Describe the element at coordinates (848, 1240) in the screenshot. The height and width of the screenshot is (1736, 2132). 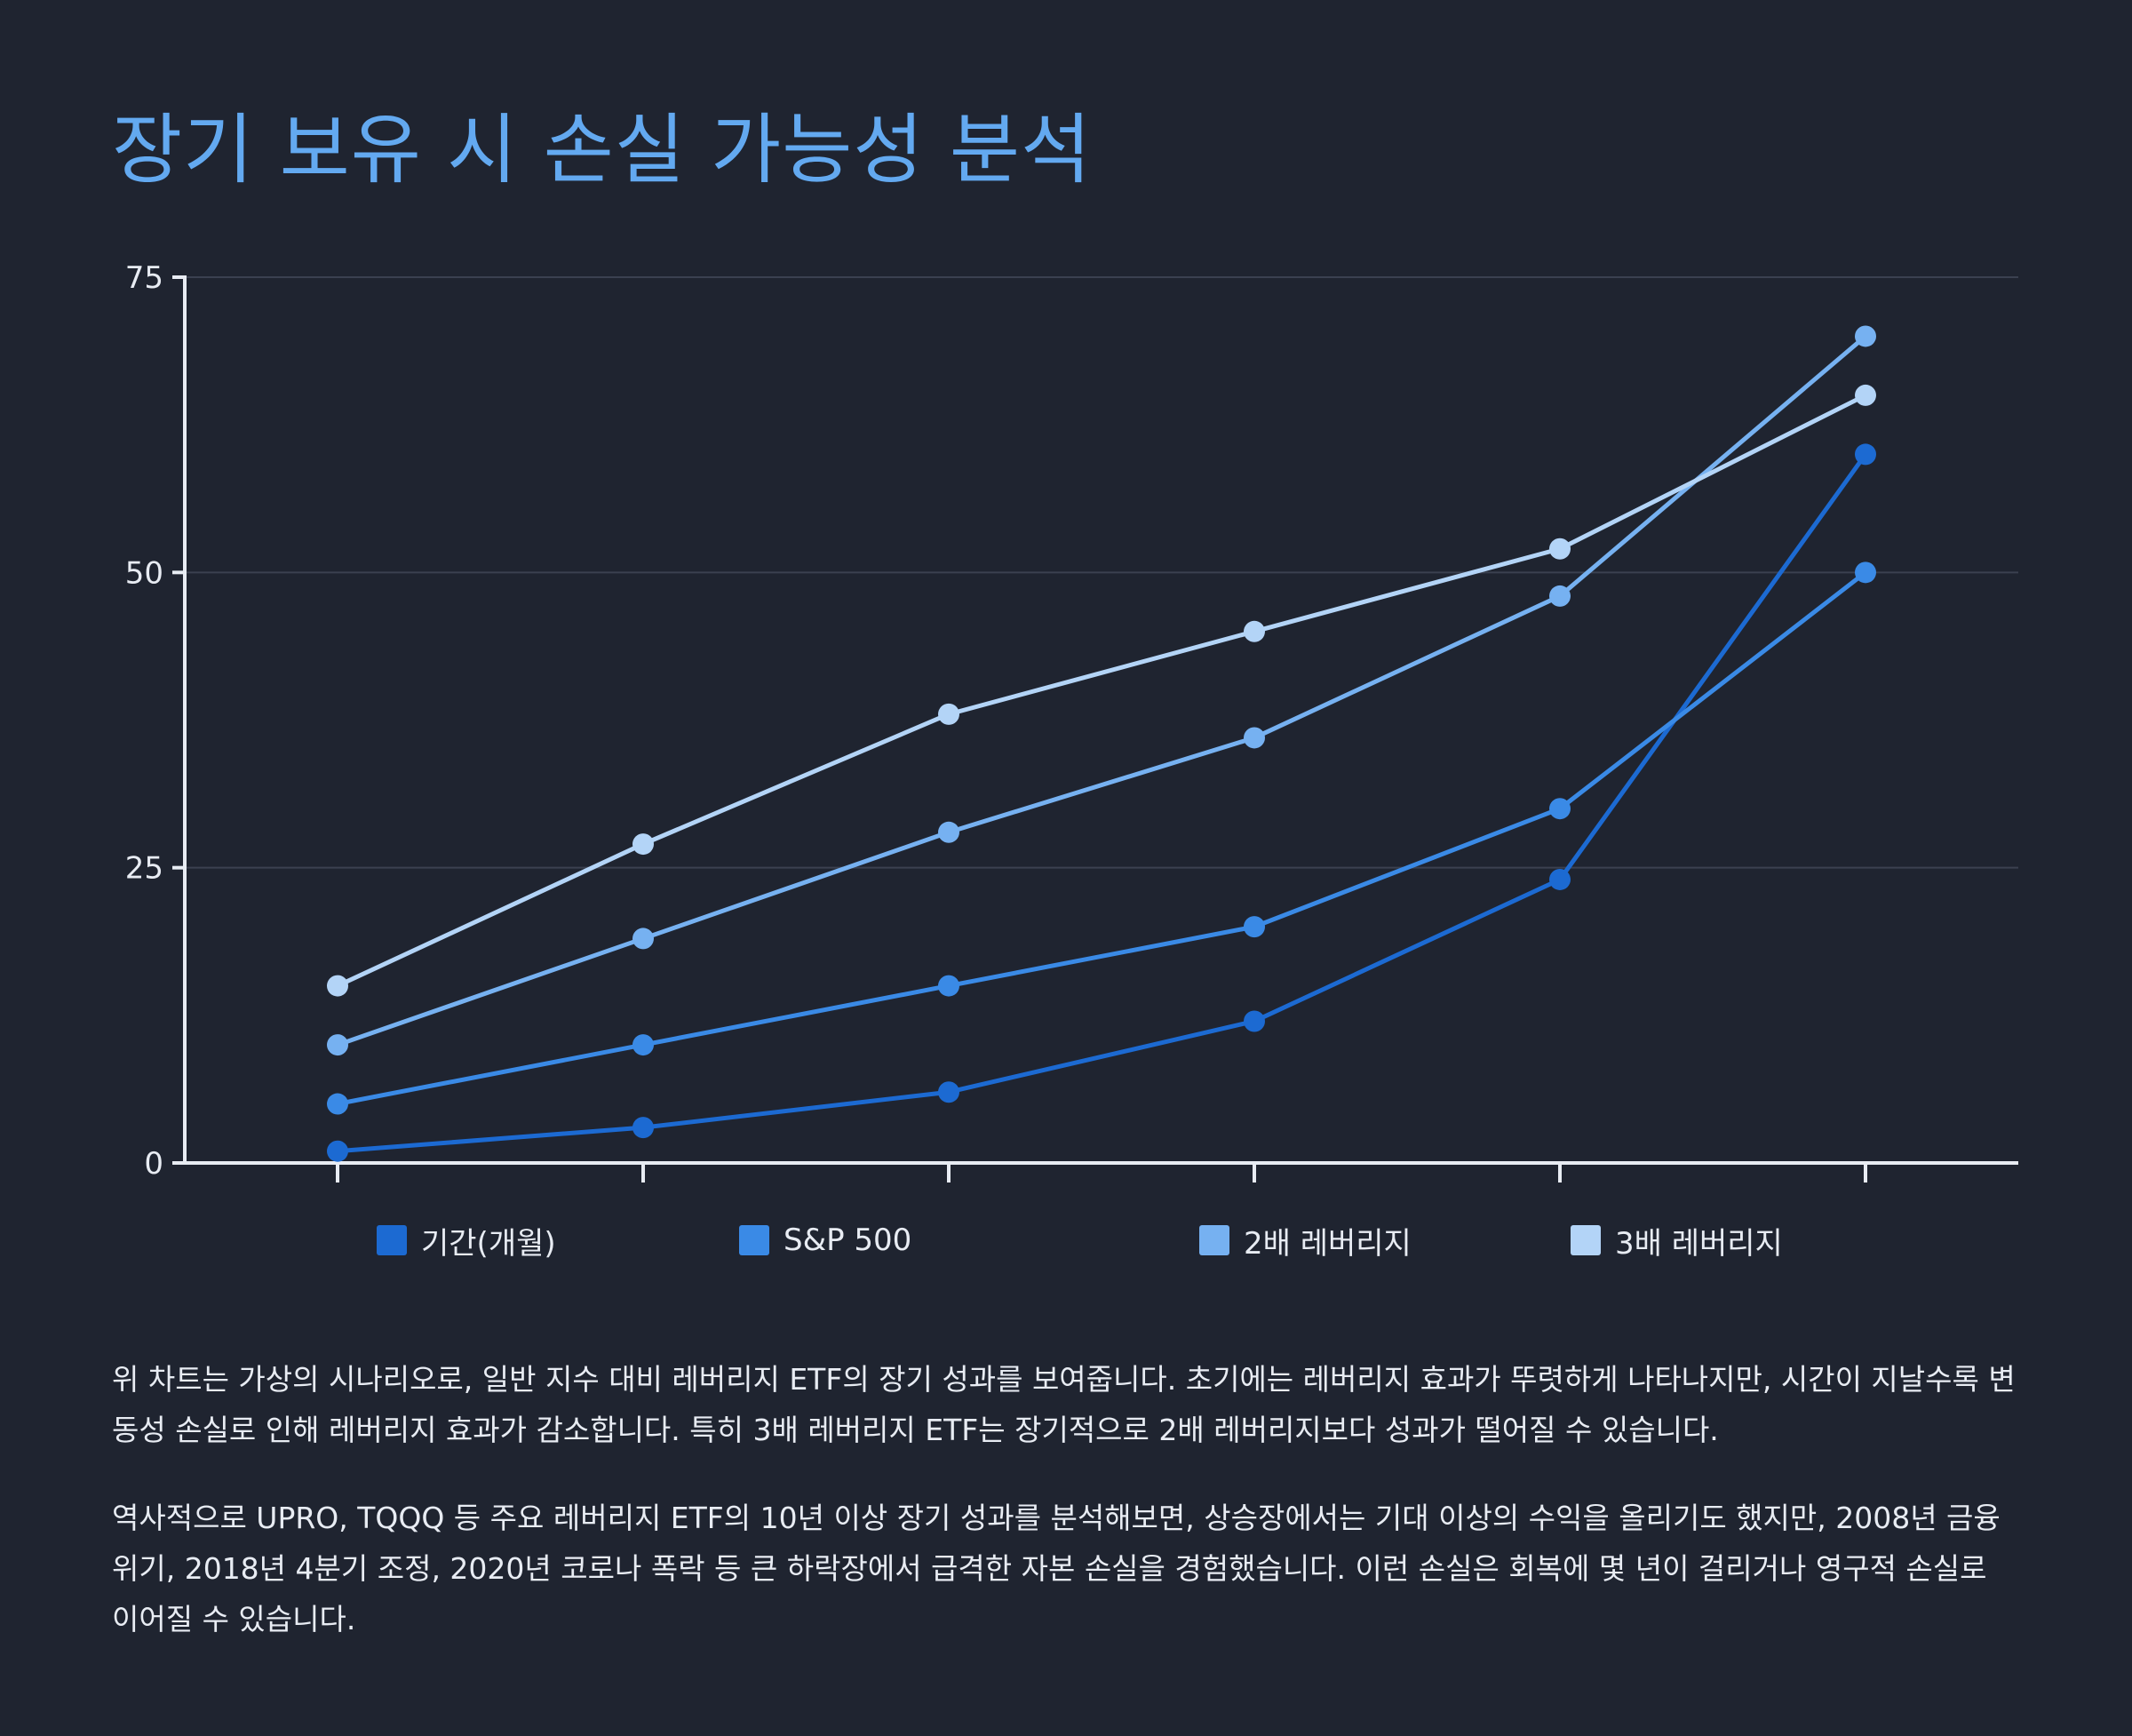
I see `legend-label: S&P 500` at that location.